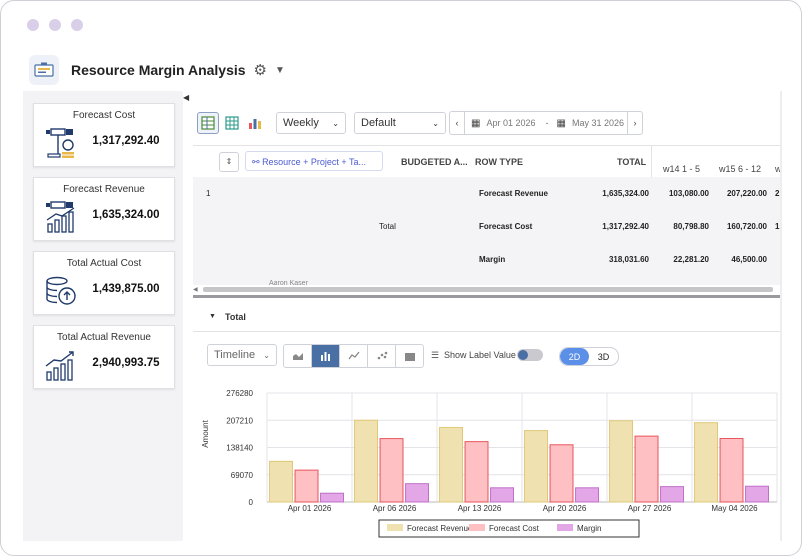 Image resolution: width=802 pixels, height=556 pixels. I want to click on toggle-knob, so click(523, 355).